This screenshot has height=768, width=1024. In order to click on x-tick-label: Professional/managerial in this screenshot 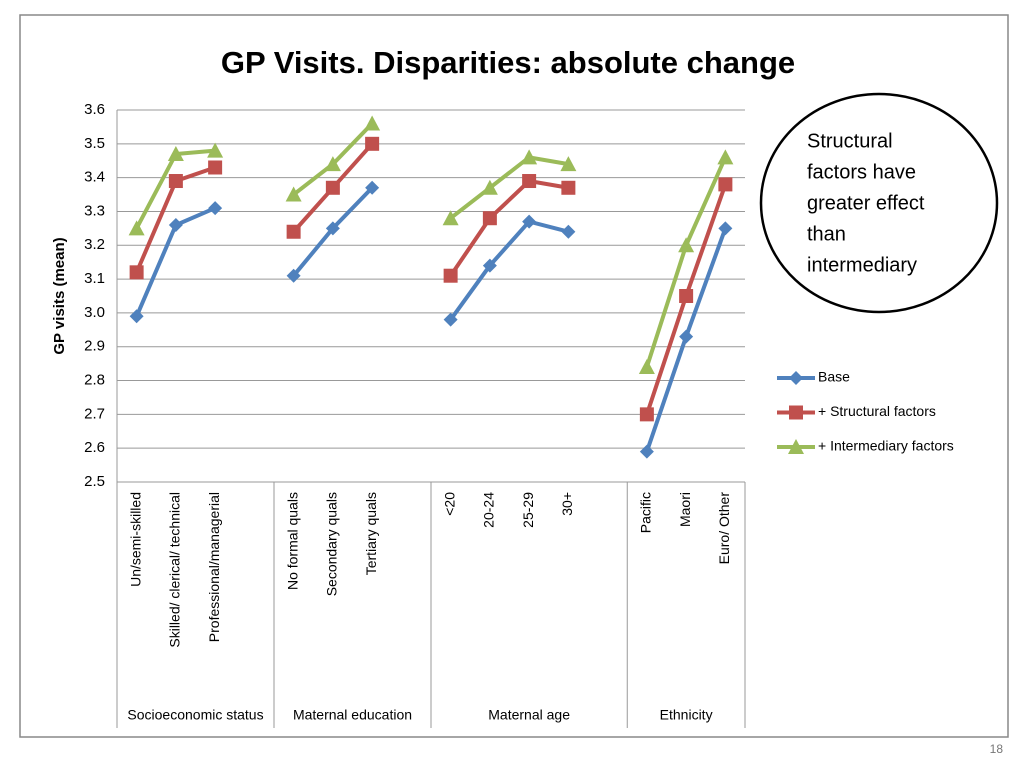, I will do `click(214, 567)`.